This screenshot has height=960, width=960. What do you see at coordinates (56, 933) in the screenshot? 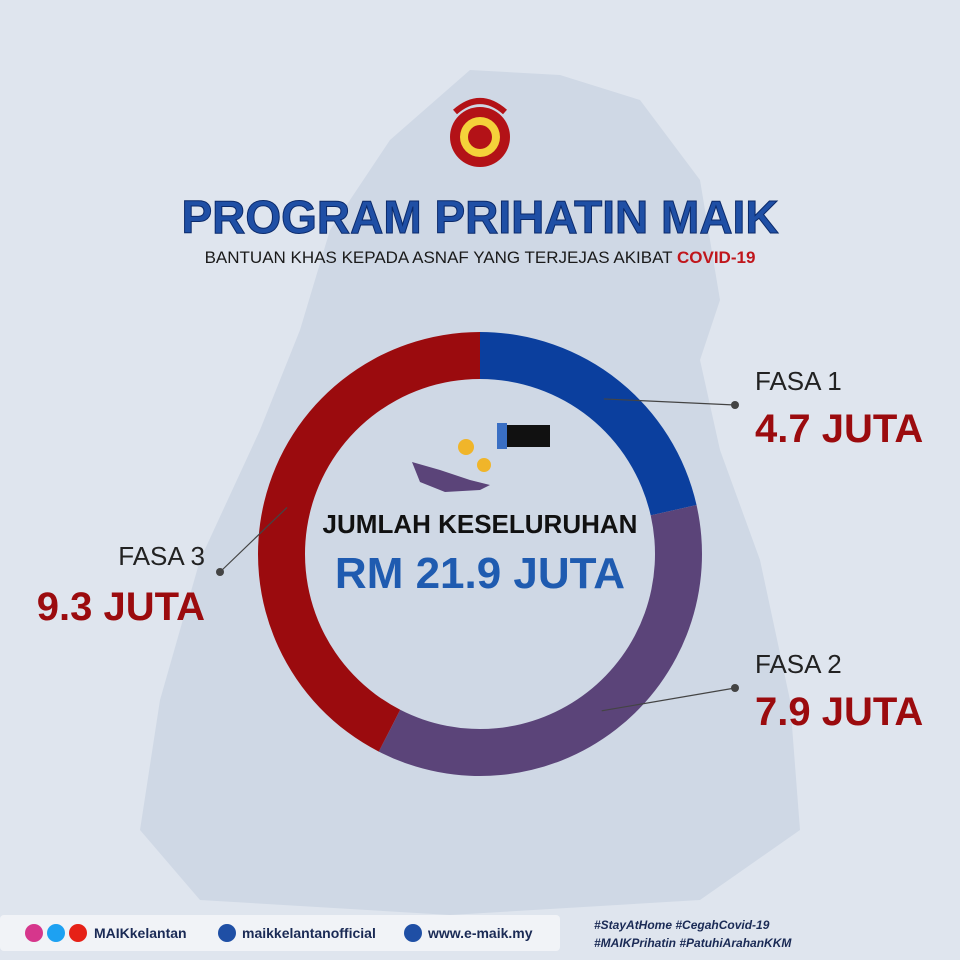
I see `twitter-icon` at bounding box center [56, 933].